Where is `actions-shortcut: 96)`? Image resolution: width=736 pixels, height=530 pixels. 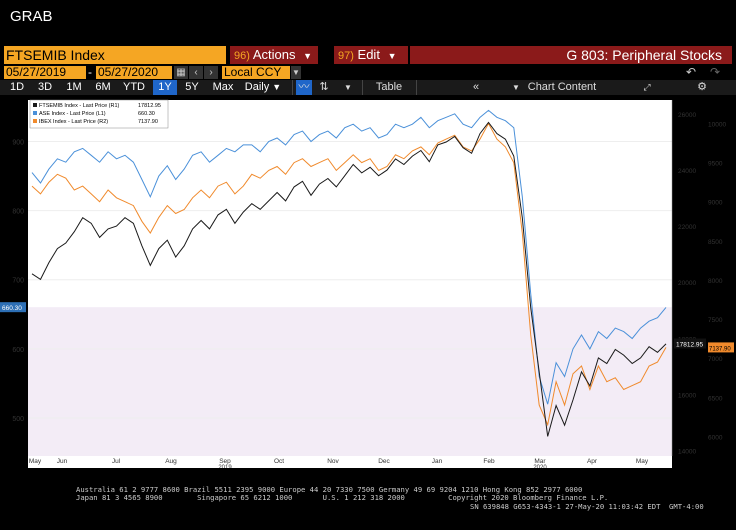 actions-shortcut: 96) is located at coordinates (242, 56).